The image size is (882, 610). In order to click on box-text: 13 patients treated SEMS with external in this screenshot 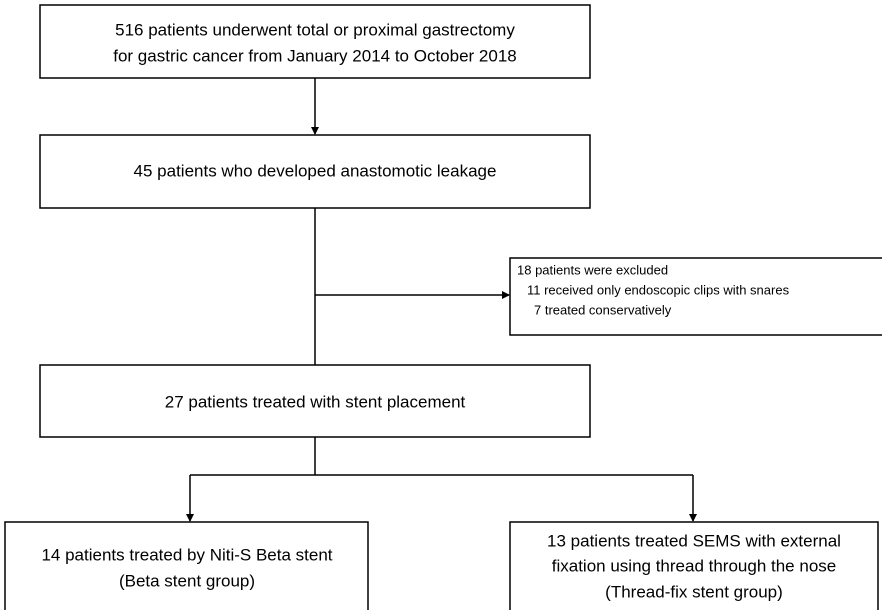, I will do `click(694, 540)`.